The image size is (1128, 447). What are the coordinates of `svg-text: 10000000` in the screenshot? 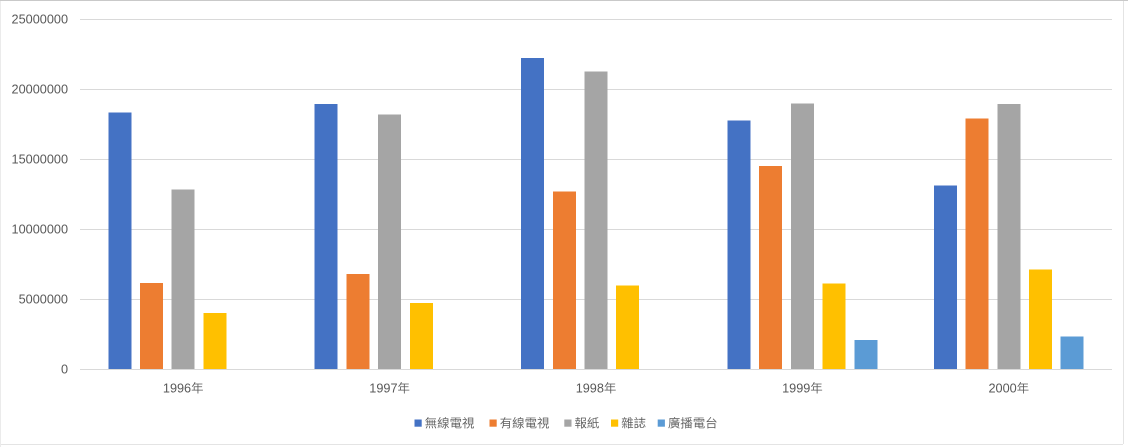 It's located at (40, 230).